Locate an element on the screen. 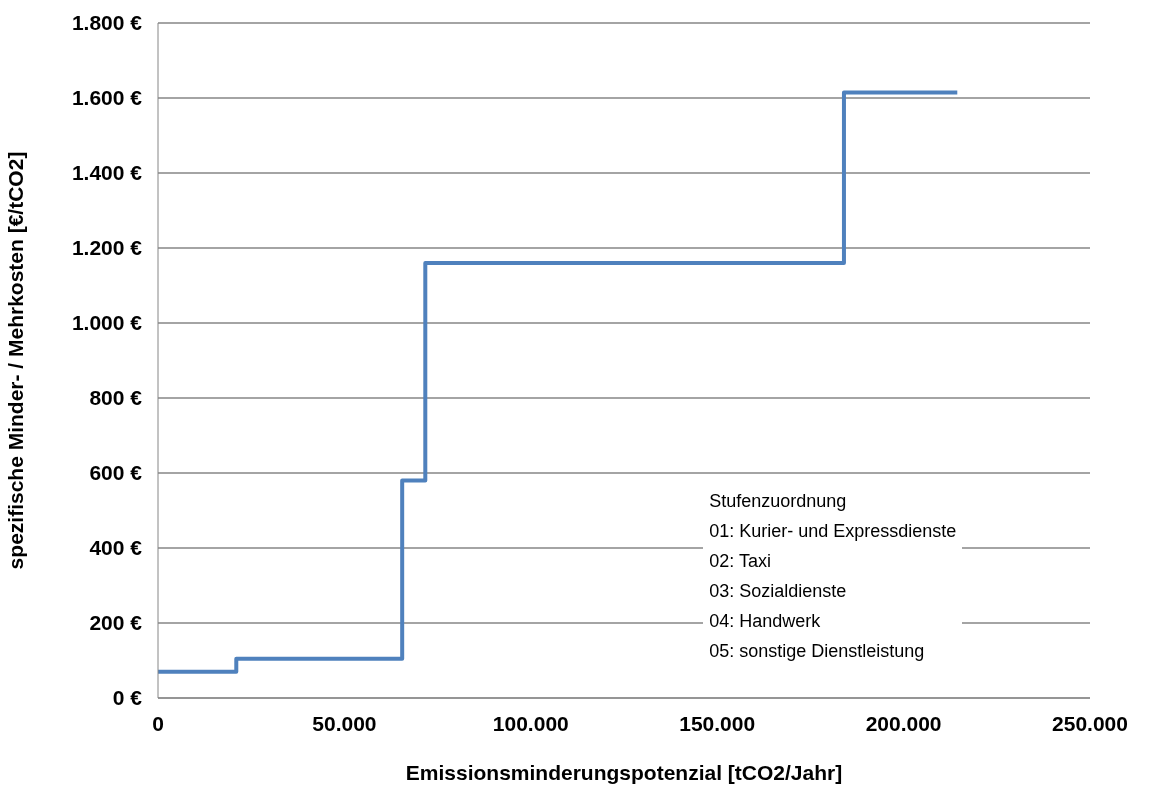 The image size is (1153, 805). y-tick-label: 1.000 € is located at coordinates (107, 323).